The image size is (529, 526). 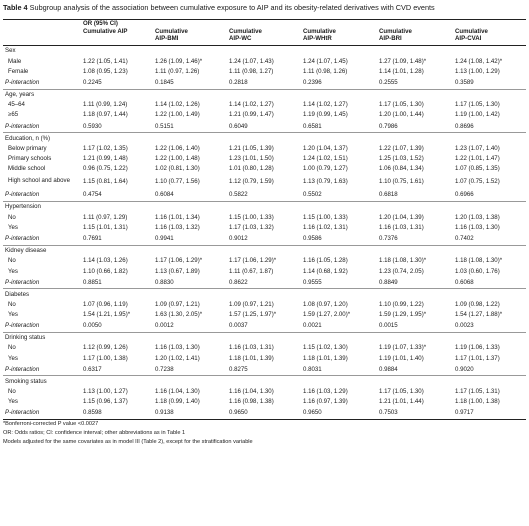 I want to click on section-title: Drinking status, so click(x=25, y=338).